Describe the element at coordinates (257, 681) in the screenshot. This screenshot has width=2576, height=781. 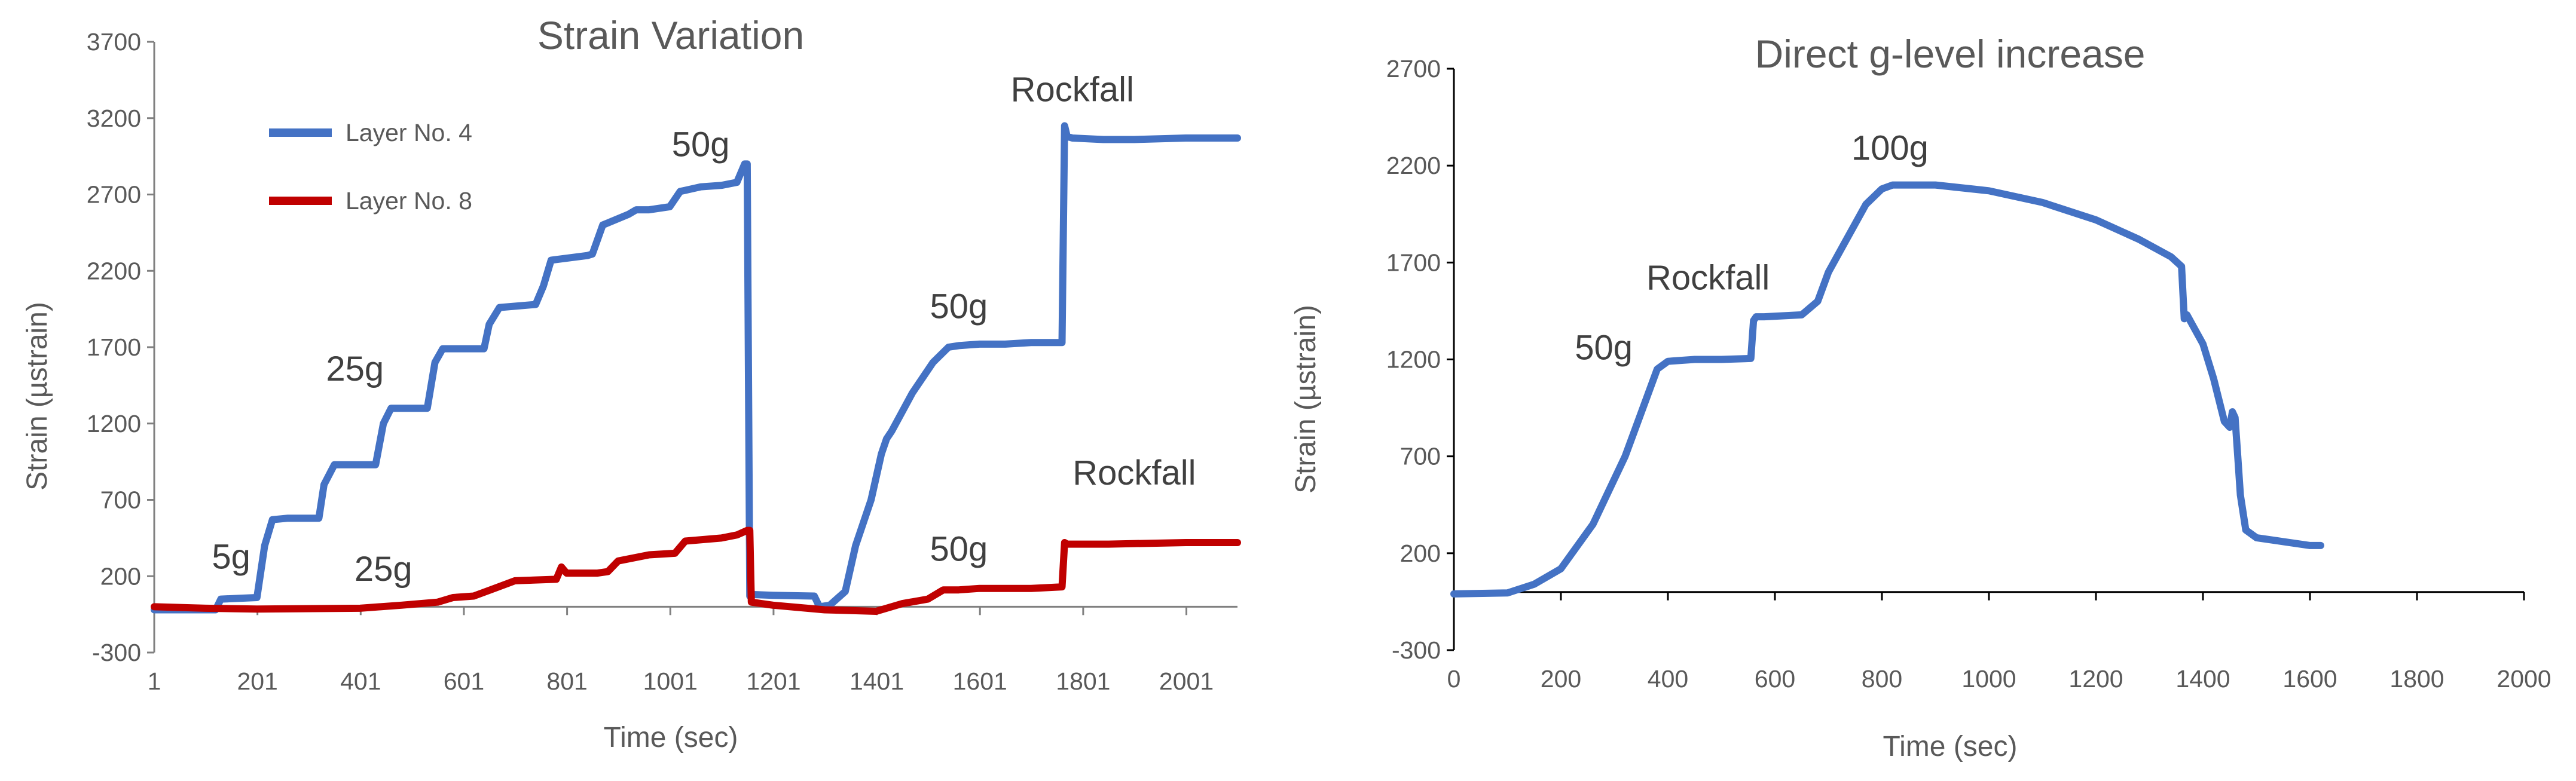
I see `x-tick-label: 201` at that location.